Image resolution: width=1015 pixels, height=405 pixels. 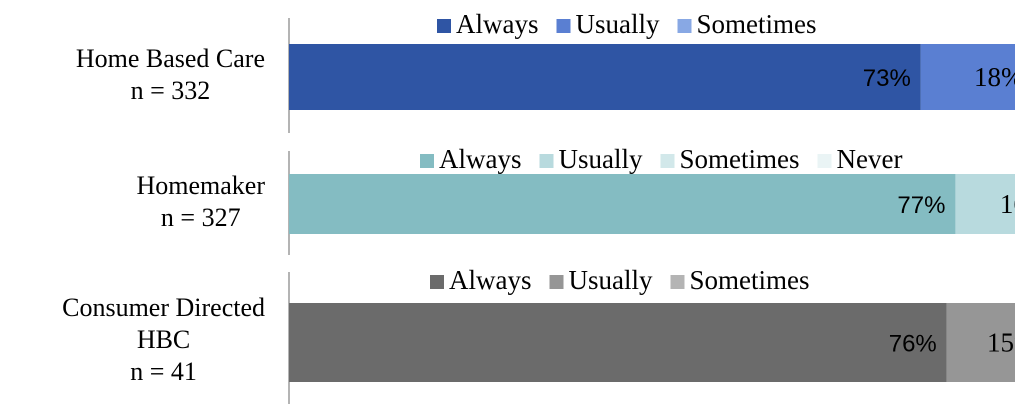 I want to click on data-label: 16%, so click(x=1007, y=204).